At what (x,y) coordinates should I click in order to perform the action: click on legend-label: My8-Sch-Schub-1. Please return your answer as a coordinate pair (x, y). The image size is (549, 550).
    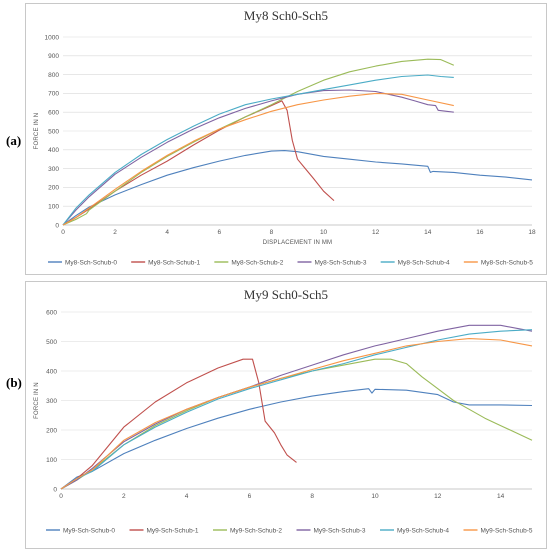
    Looking at the image, I should click on (174, 262).